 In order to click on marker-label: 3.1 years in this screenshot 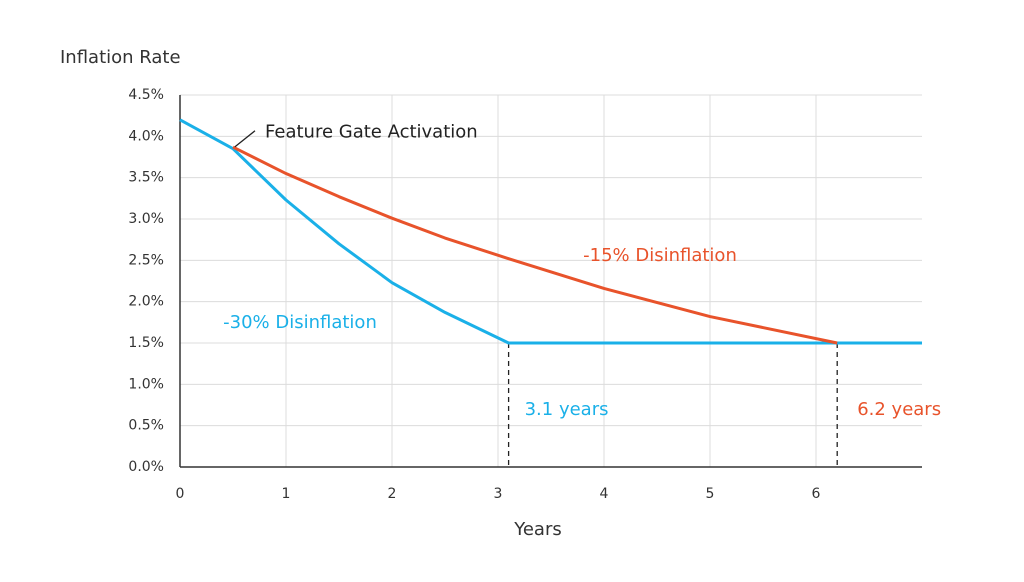, I will do `click(567, 409)`.